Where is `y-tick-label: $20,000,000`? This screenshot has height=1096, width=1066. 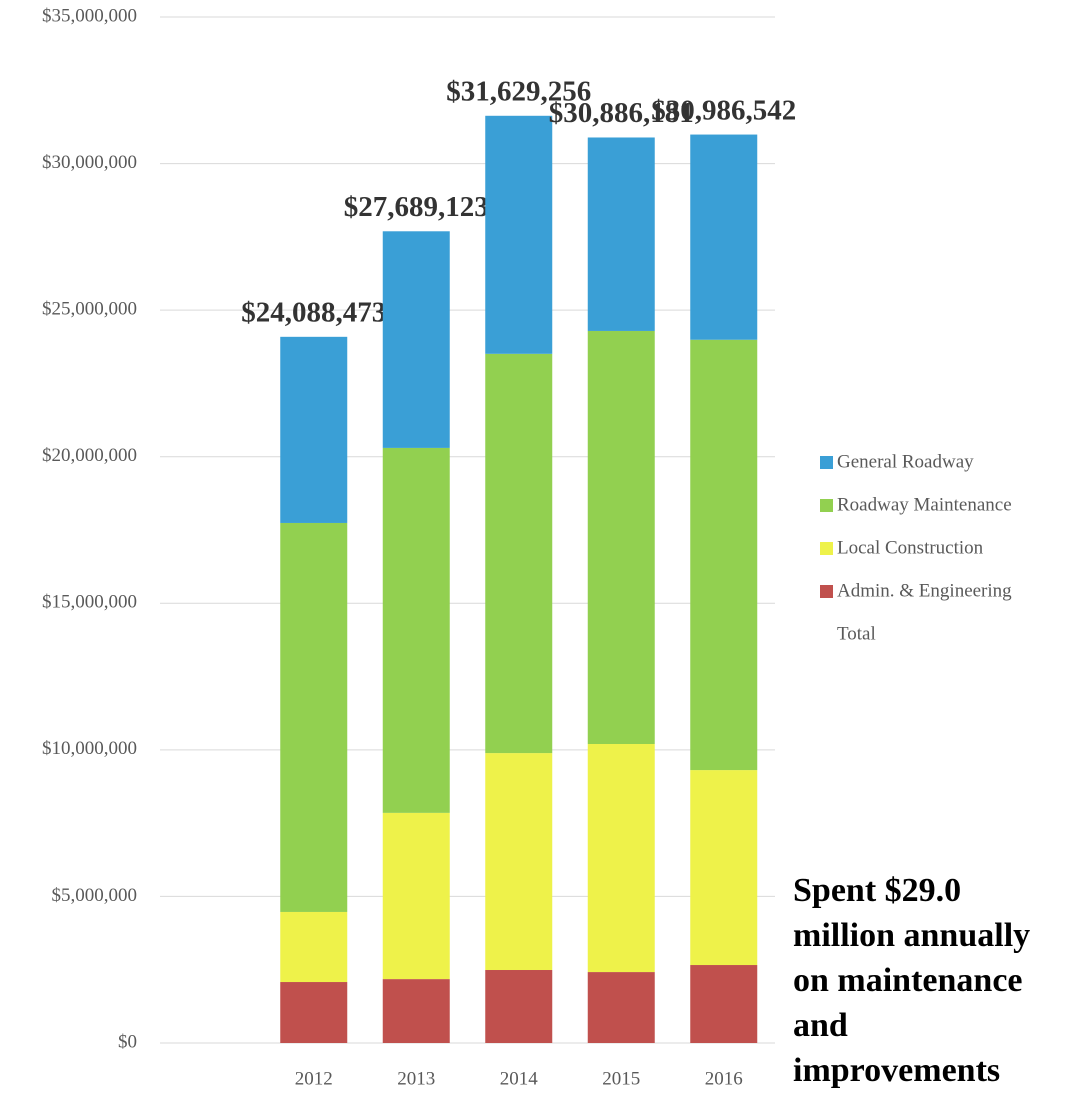 y-tick-label: $20,000,000 is located at coordinates (89, 455).